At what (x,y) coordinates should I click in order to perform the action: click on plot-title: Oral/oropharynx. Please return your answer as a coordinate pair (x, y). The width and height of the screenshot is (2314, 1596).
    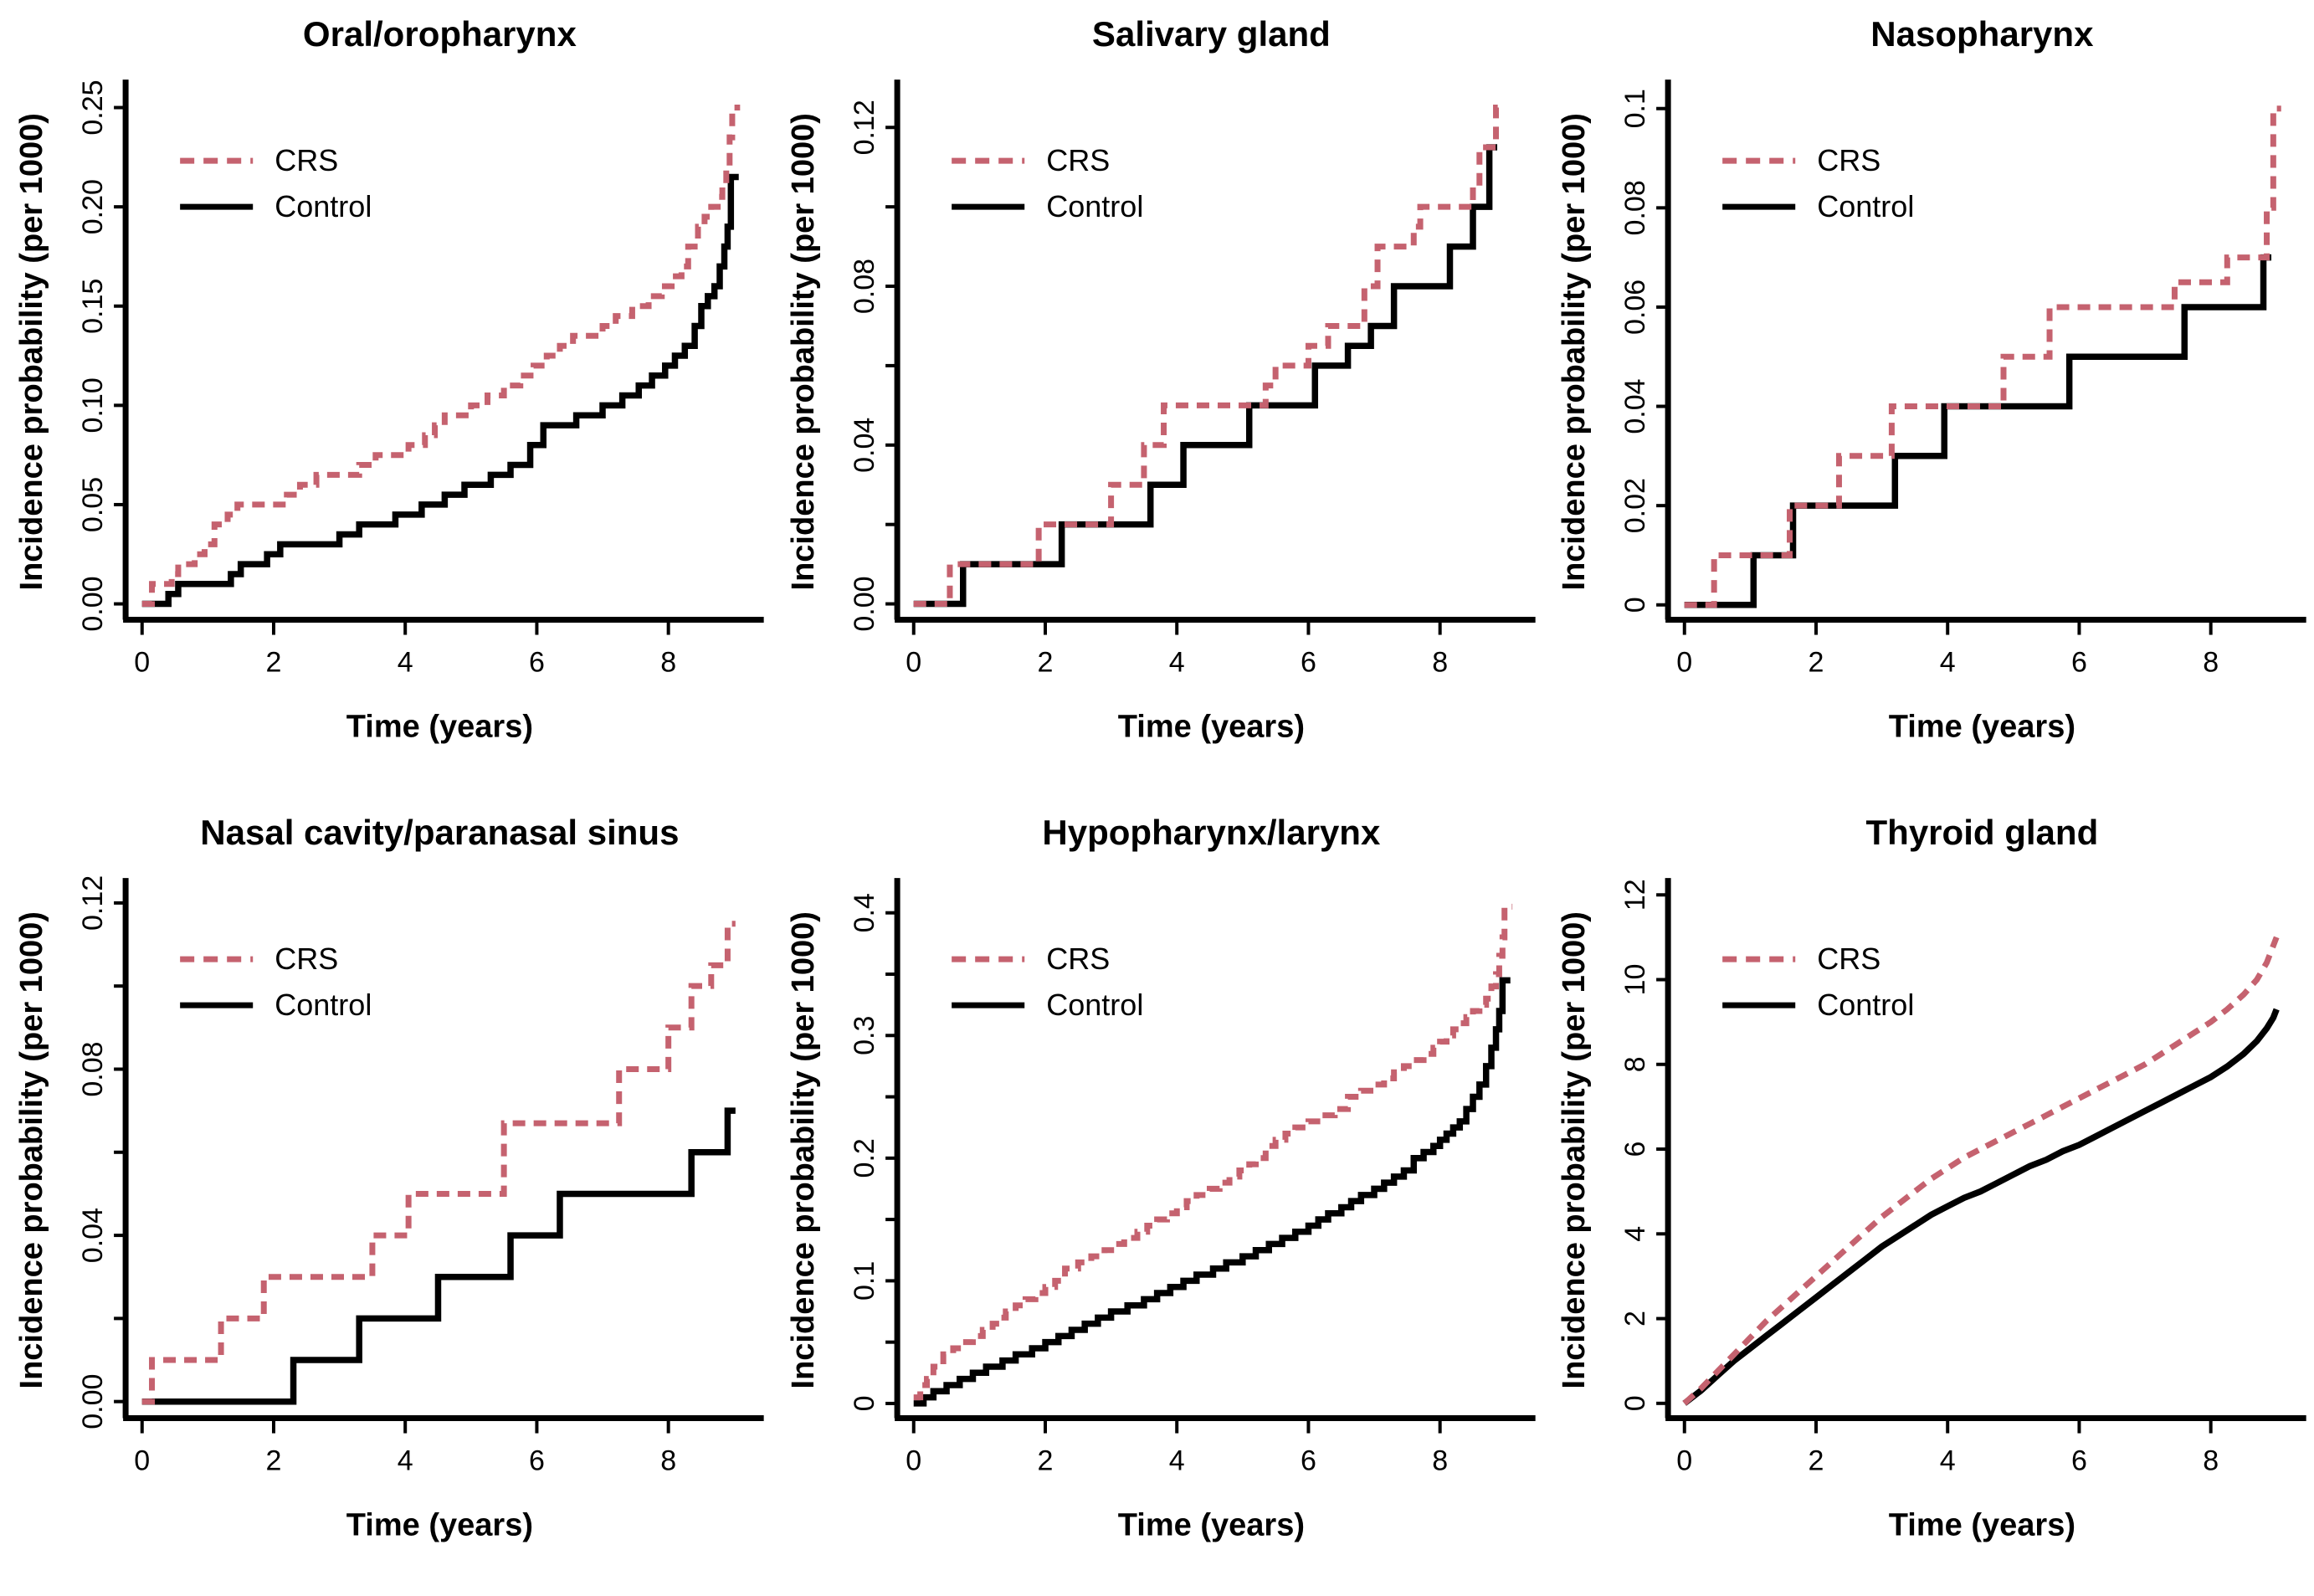
    Looking at the image, I should click on (440, 34).